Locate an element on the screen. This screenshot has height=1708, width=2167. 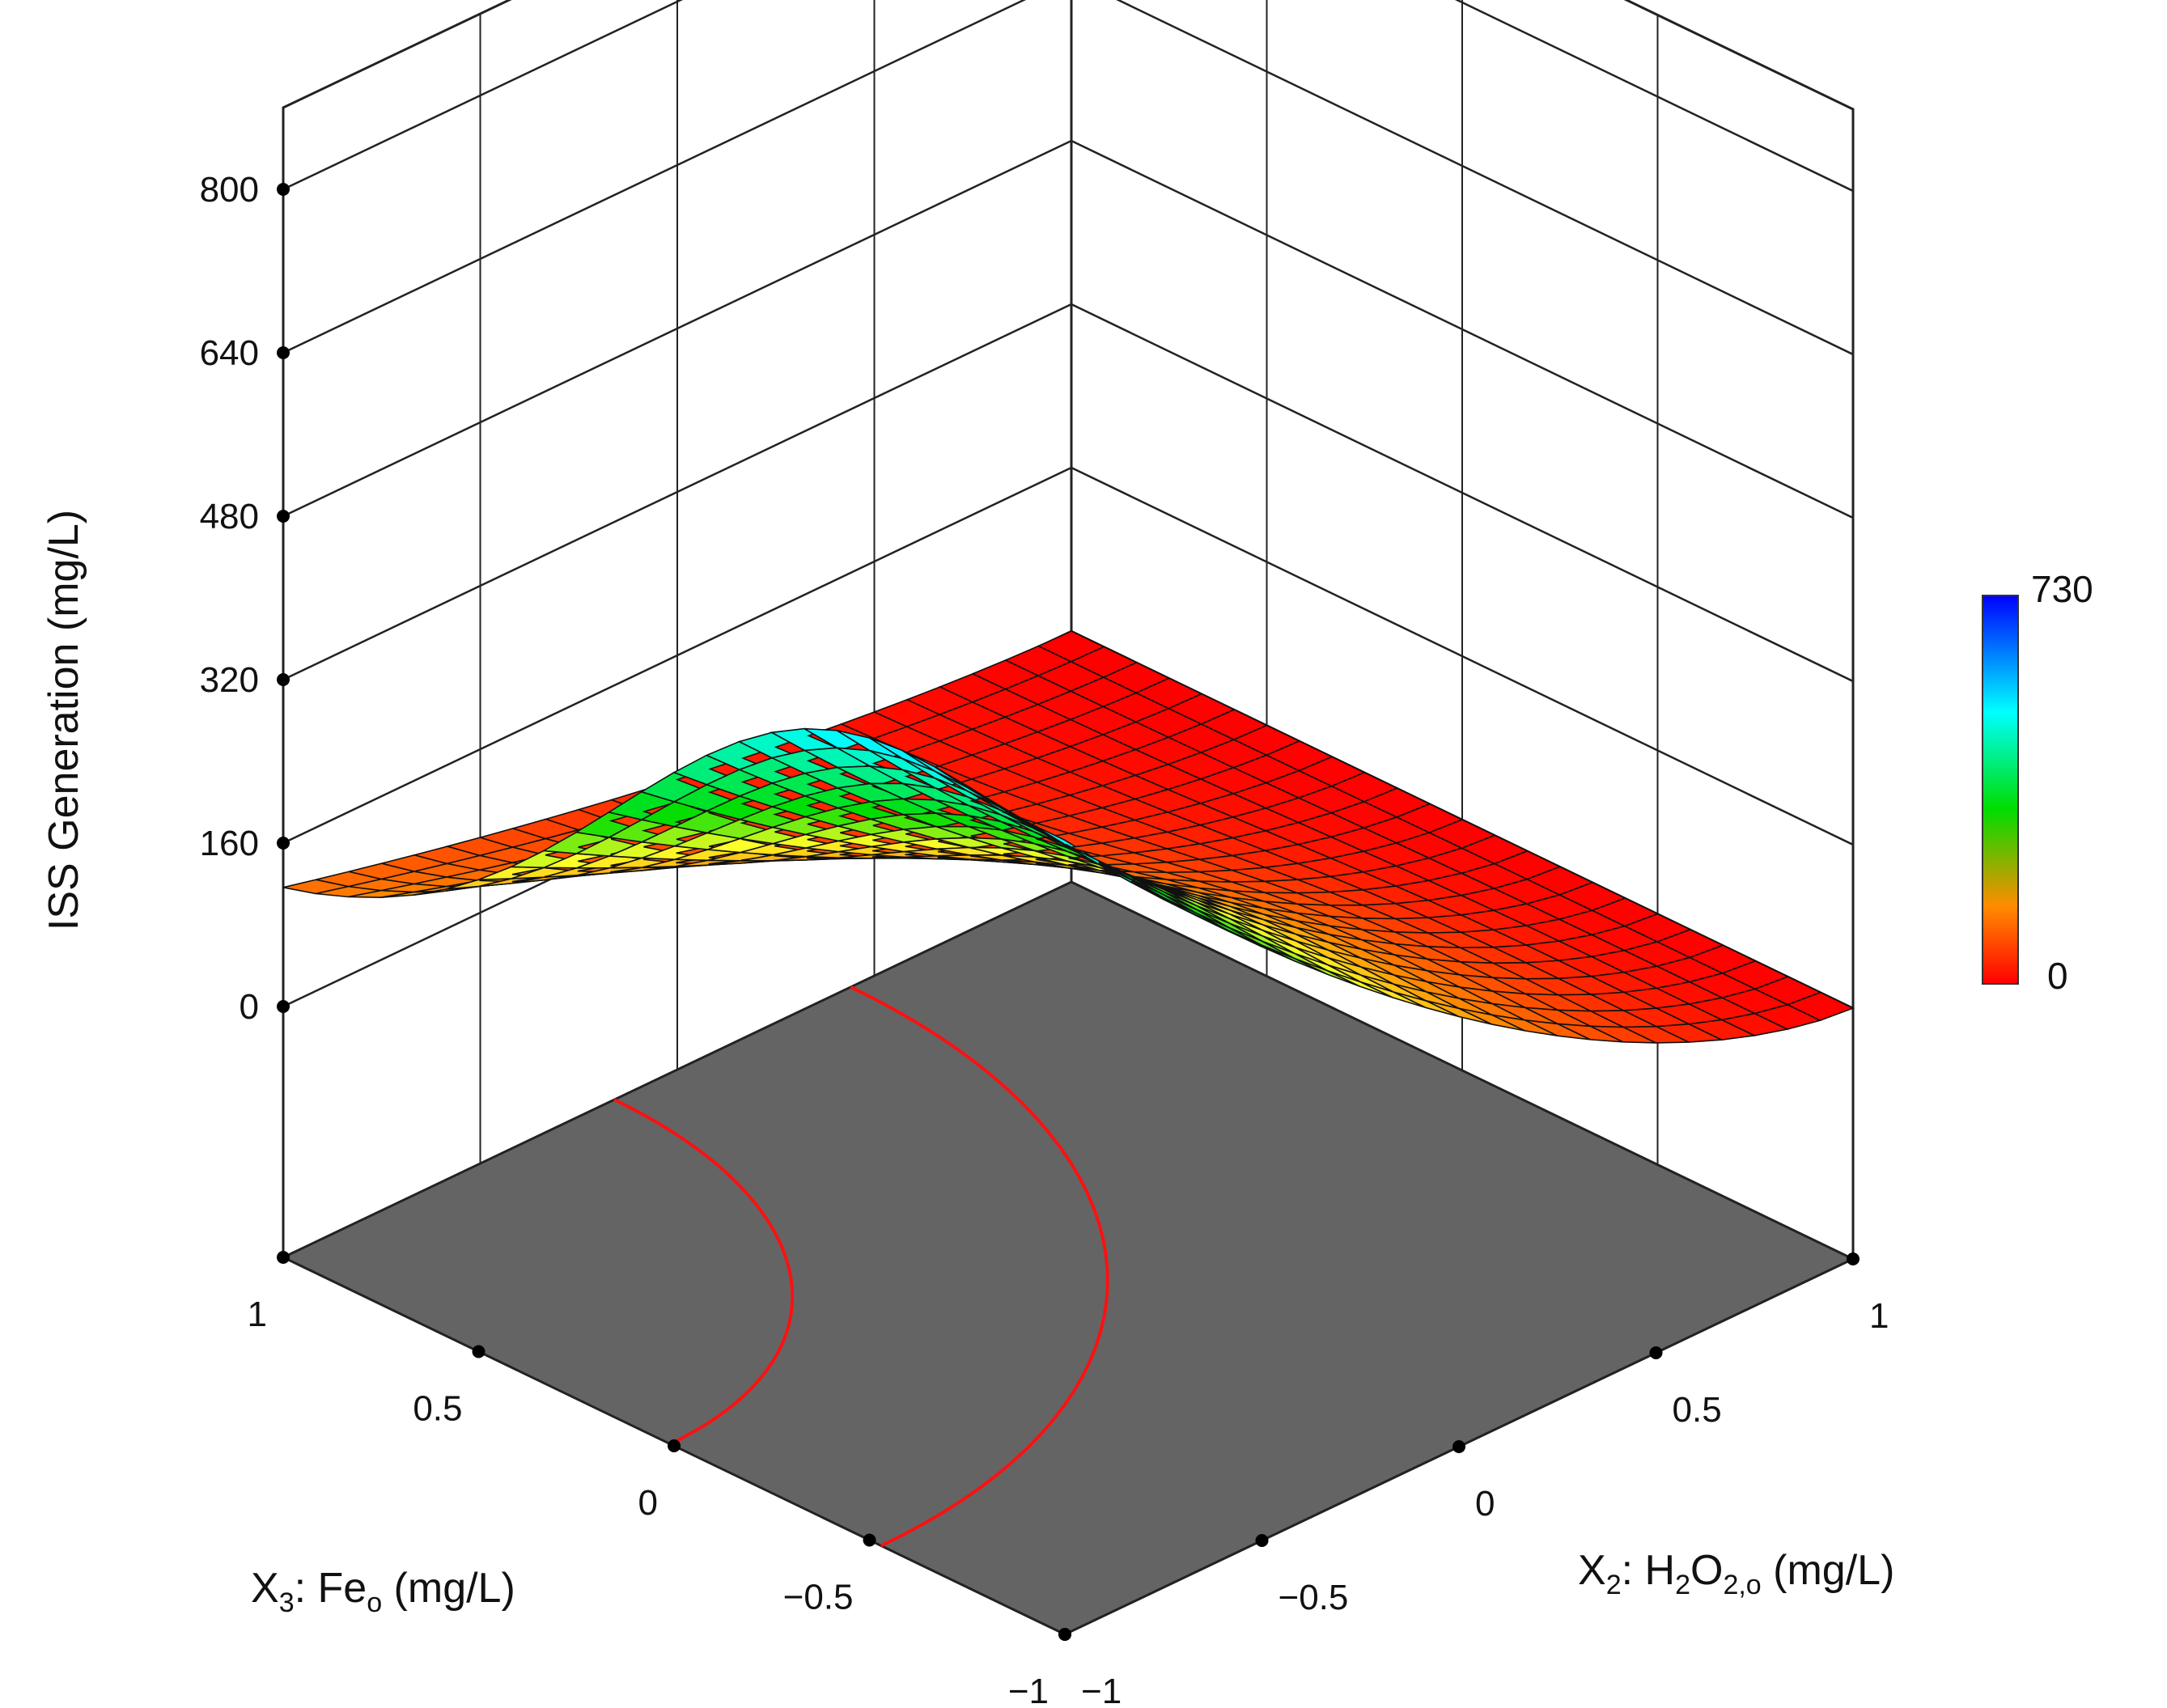
x2-axis-title: X2: H2O2,o (mg/L) is located at coordinates (1736, 1573).